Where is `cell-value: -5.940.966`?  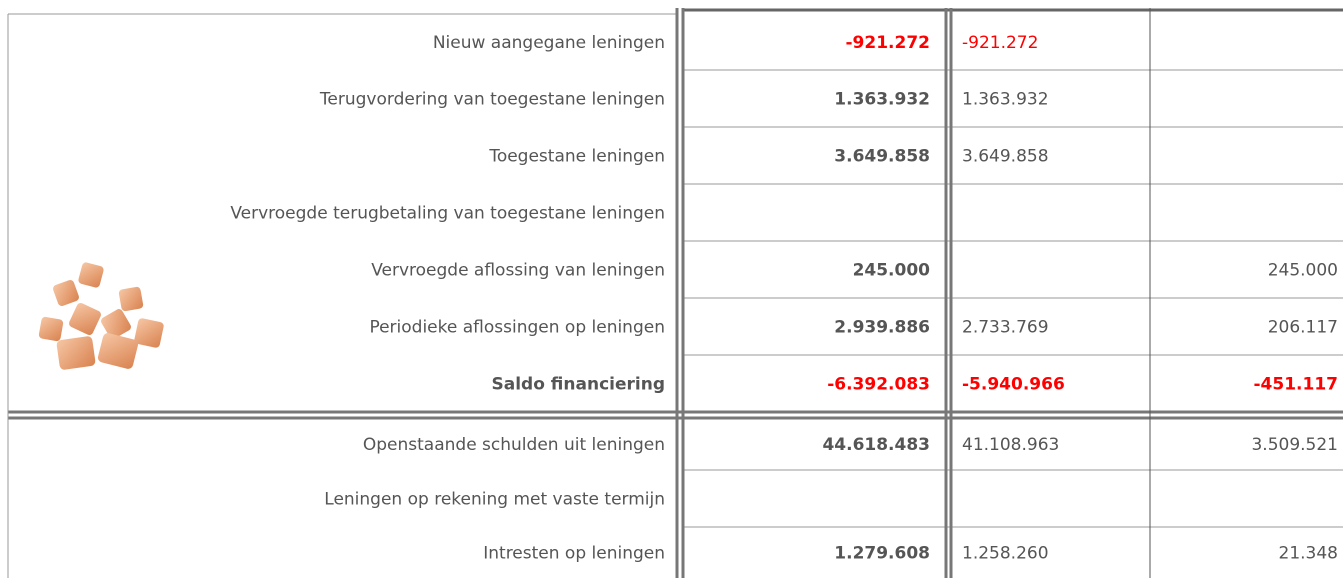 cell-value: -5.940.966 is located at coordinates (1013, 385).